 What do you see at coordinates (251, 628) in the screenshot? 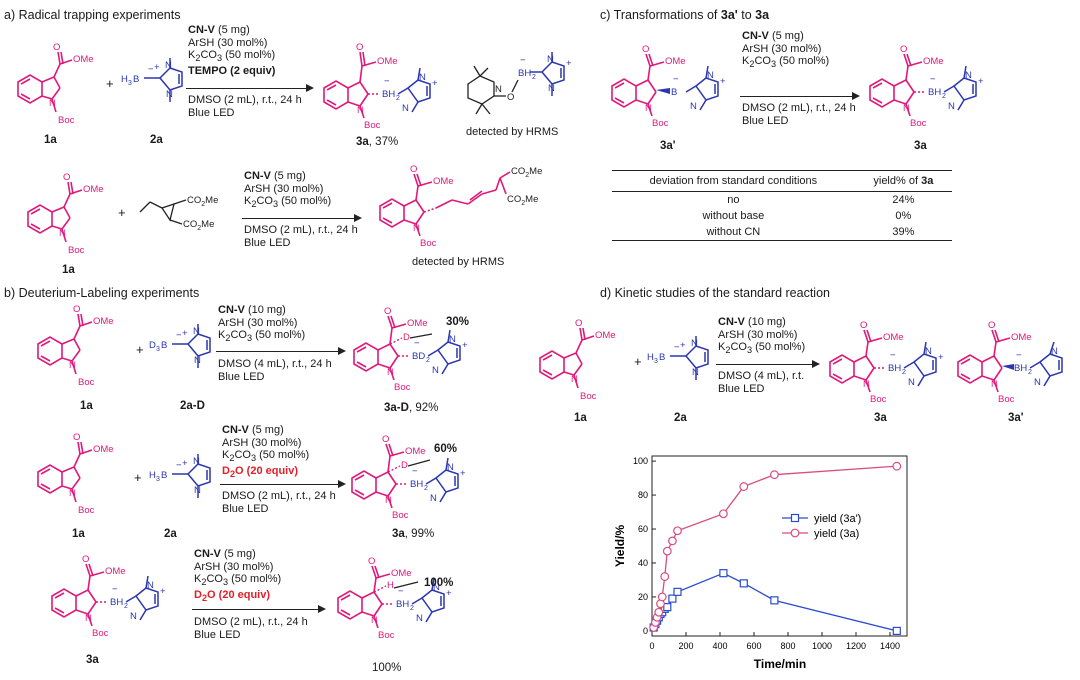
I see `conditions-b3-bottom: DMSO (2 mL), r.t., 24 h Blue LED` at bounding box center [251, 628].